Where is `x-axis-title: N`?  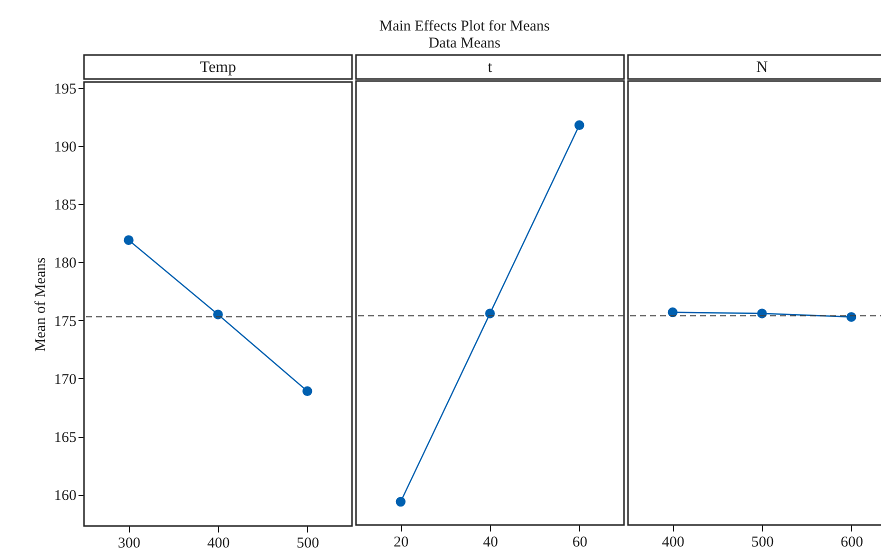
x-axis-title: N is located at coordinates (762, 67).